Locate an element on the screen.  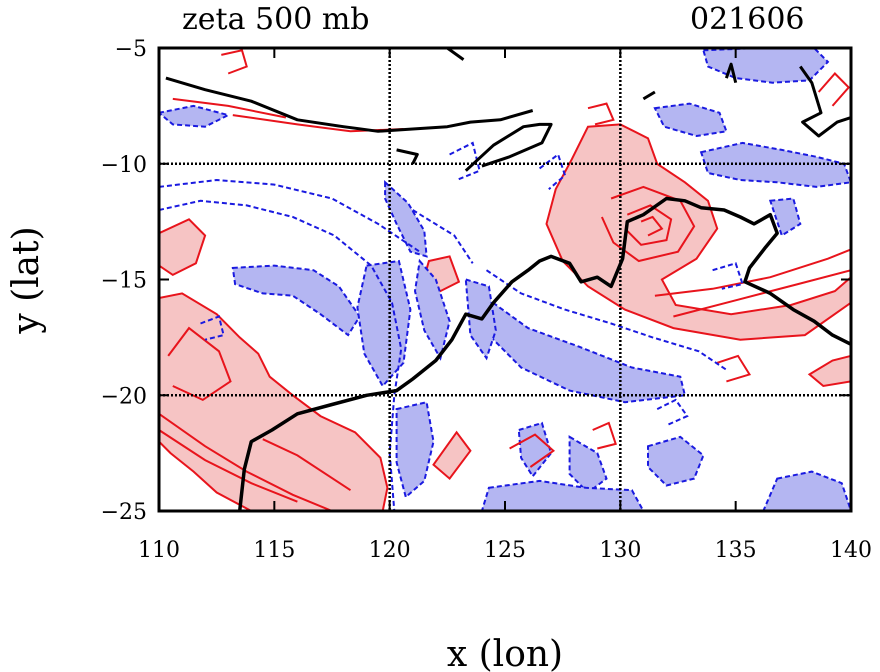
x-tick-label: 120 is located at coordinates (390, 550).